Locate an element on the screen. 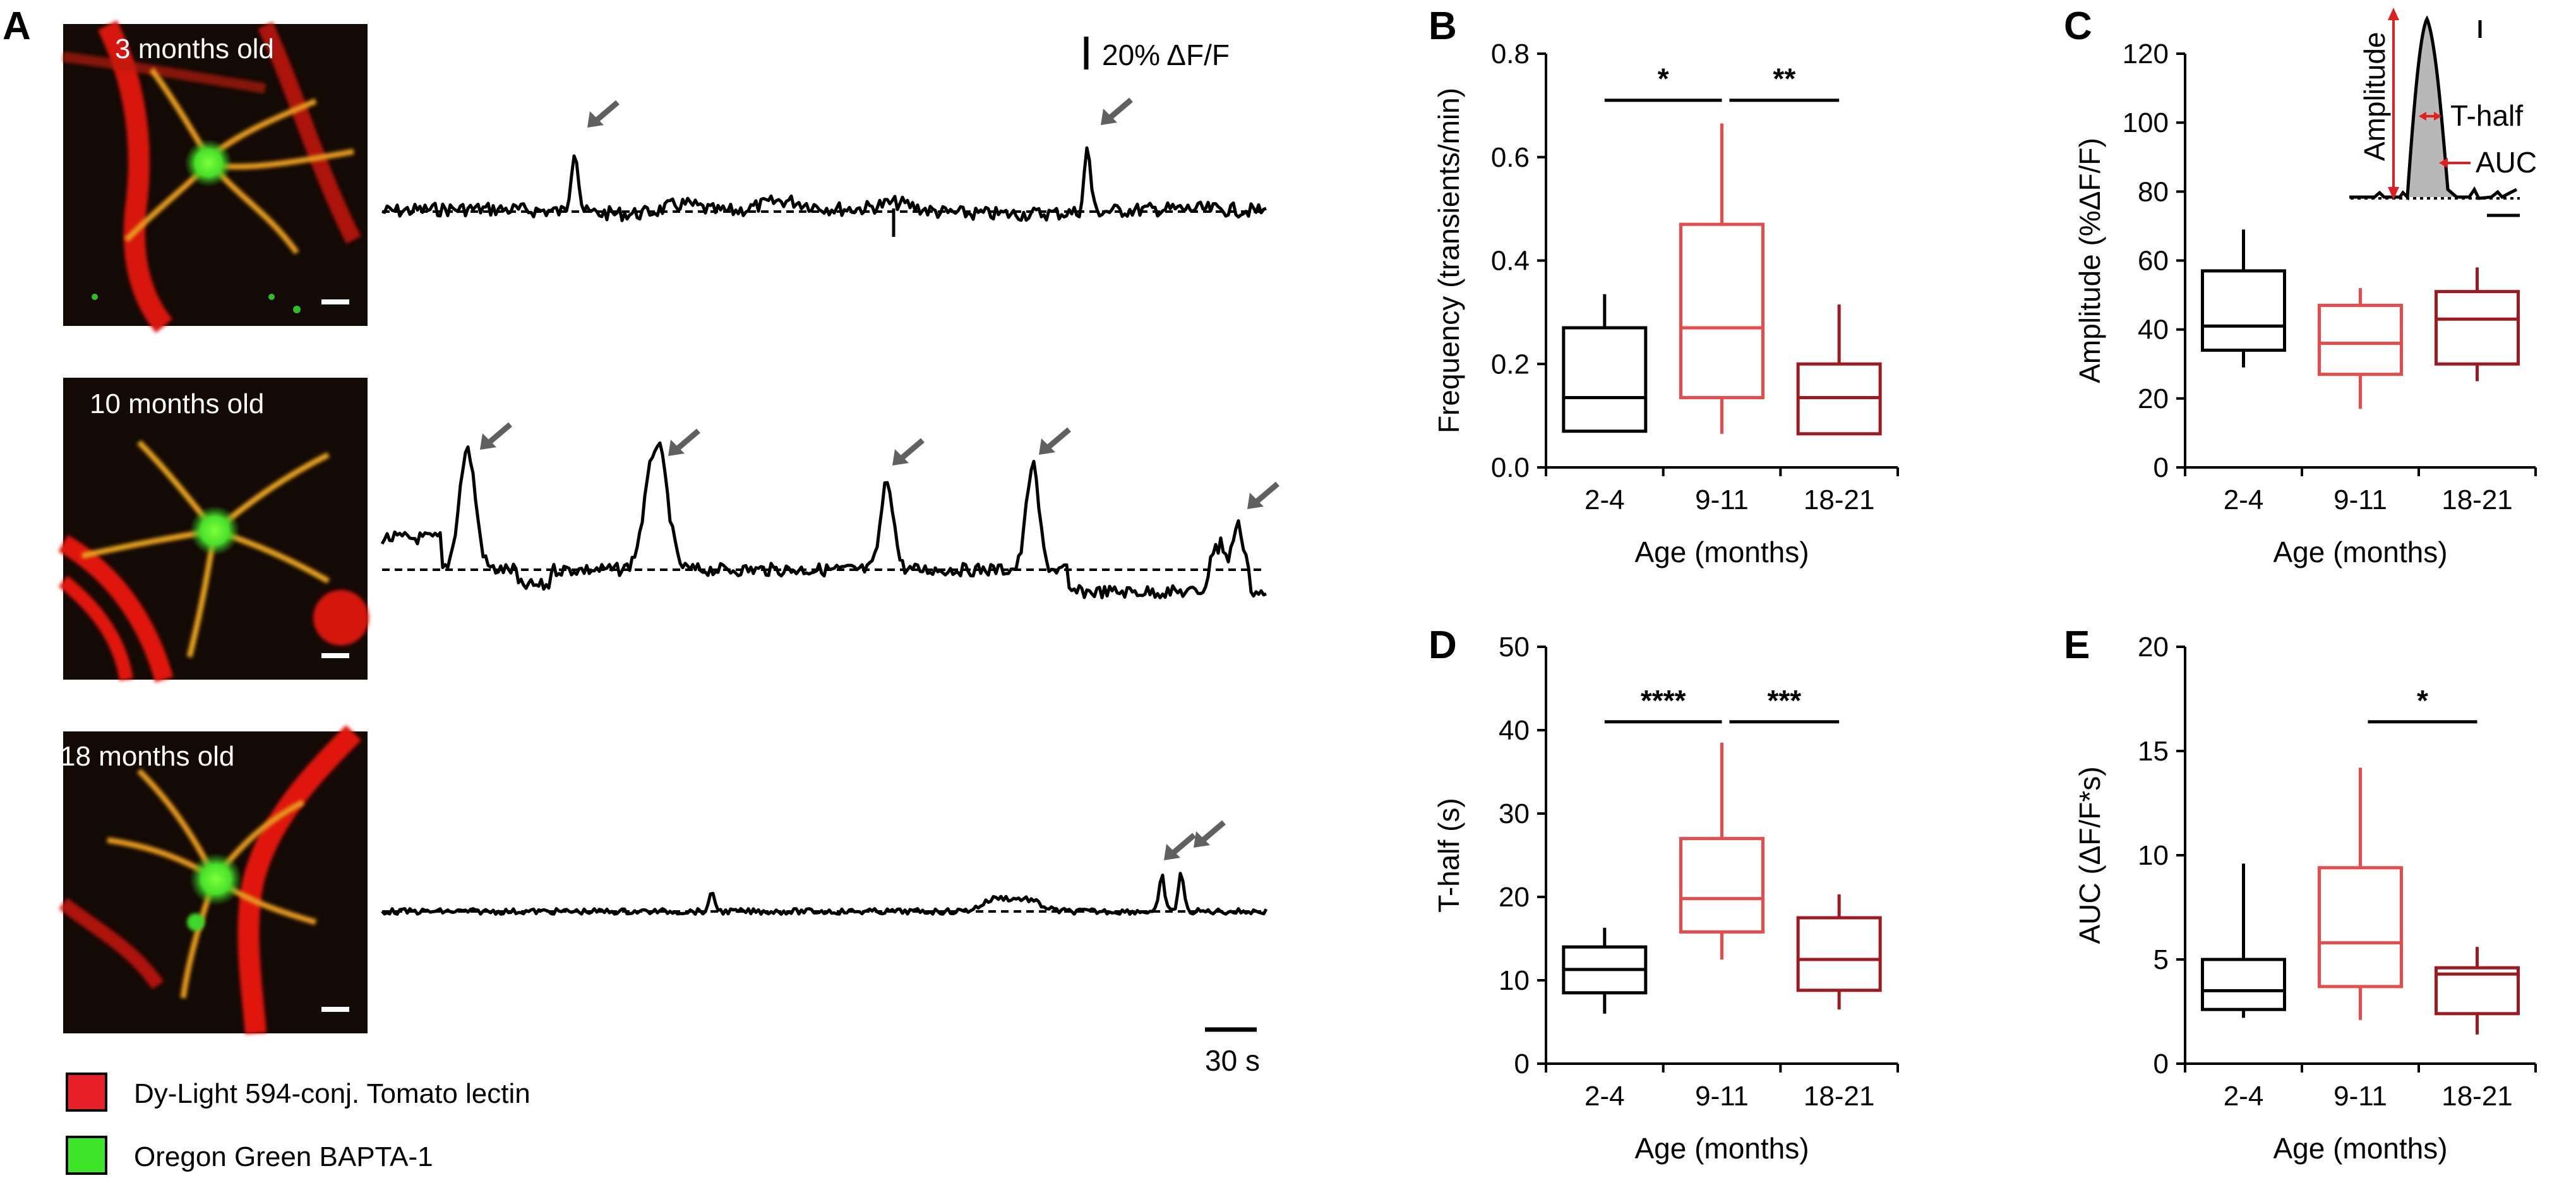  amplitude-scale-label: 20% ΔF/F is located at coordinates (1166, 55).